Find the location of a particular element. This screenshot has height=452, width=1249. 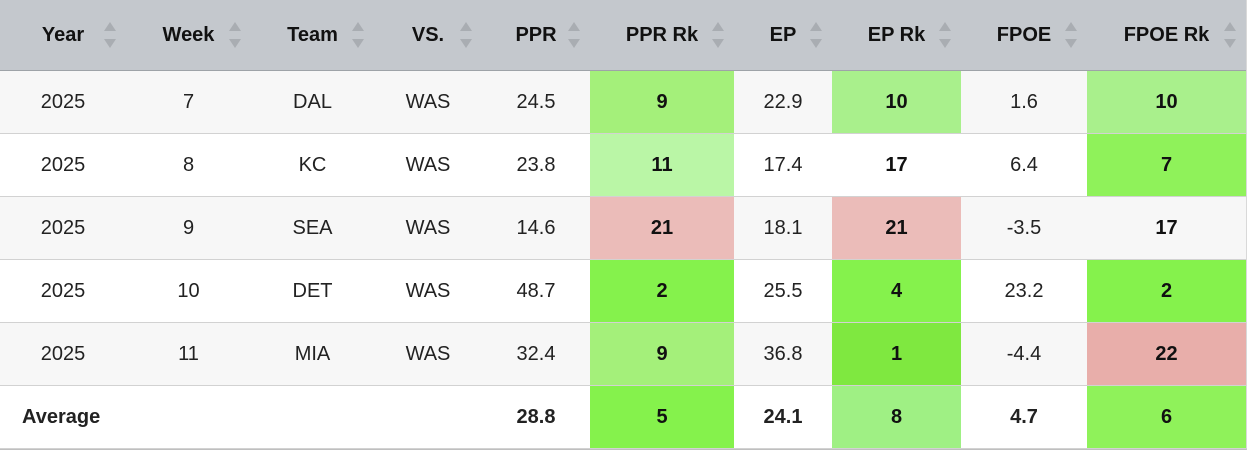

column-header-inner: PPR is located at coordinates (536, 35).